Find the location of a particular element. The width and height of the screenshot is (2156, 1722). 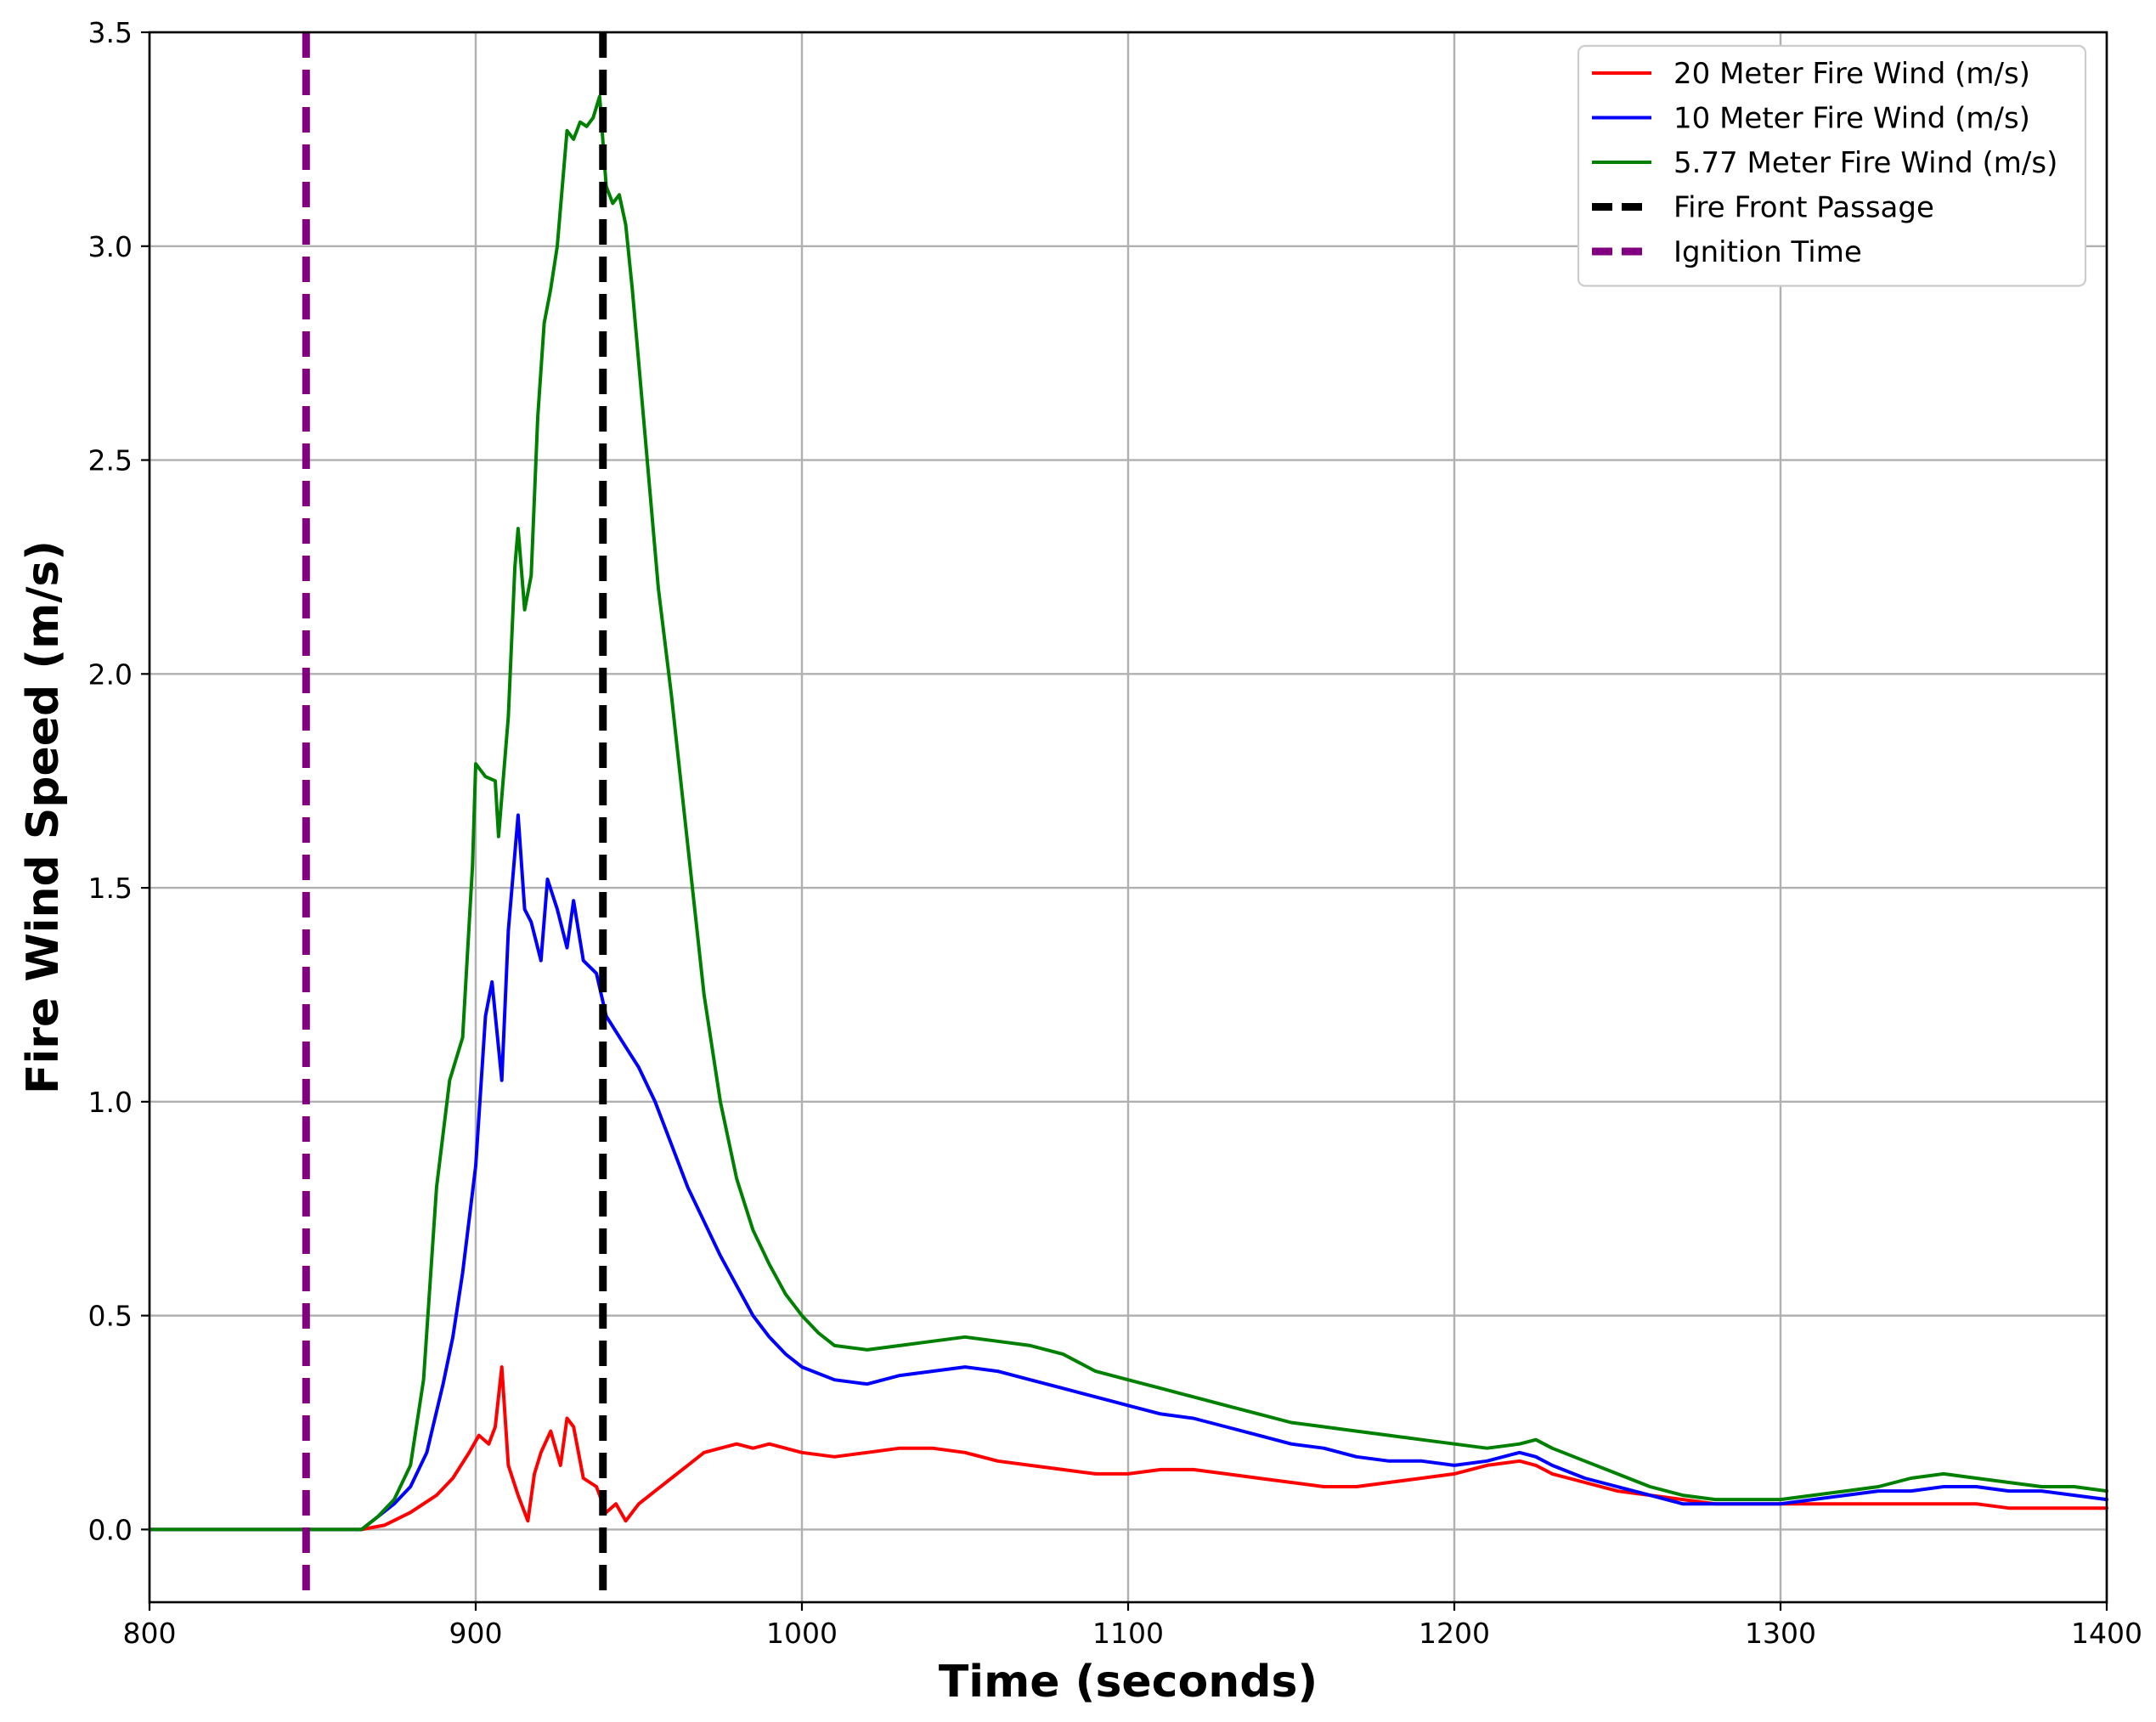

x-tick-label: 800 is located at coordinates (150, 1633).